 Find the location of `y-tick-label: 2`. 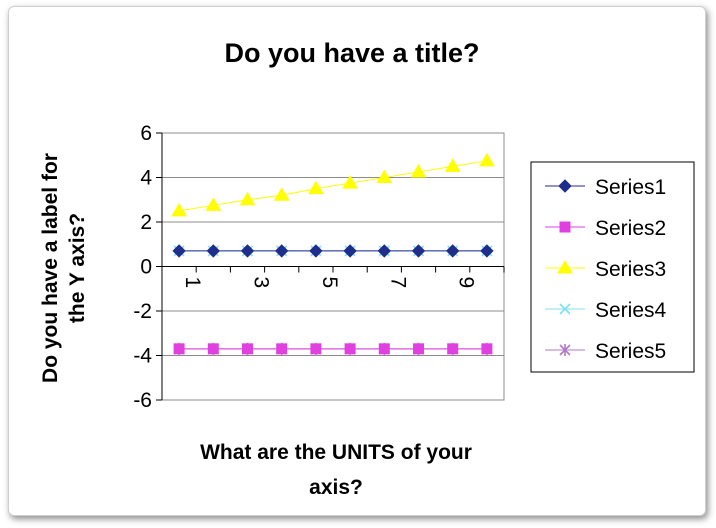

y-tick-label: 2 is located at coordinates (146, 222).